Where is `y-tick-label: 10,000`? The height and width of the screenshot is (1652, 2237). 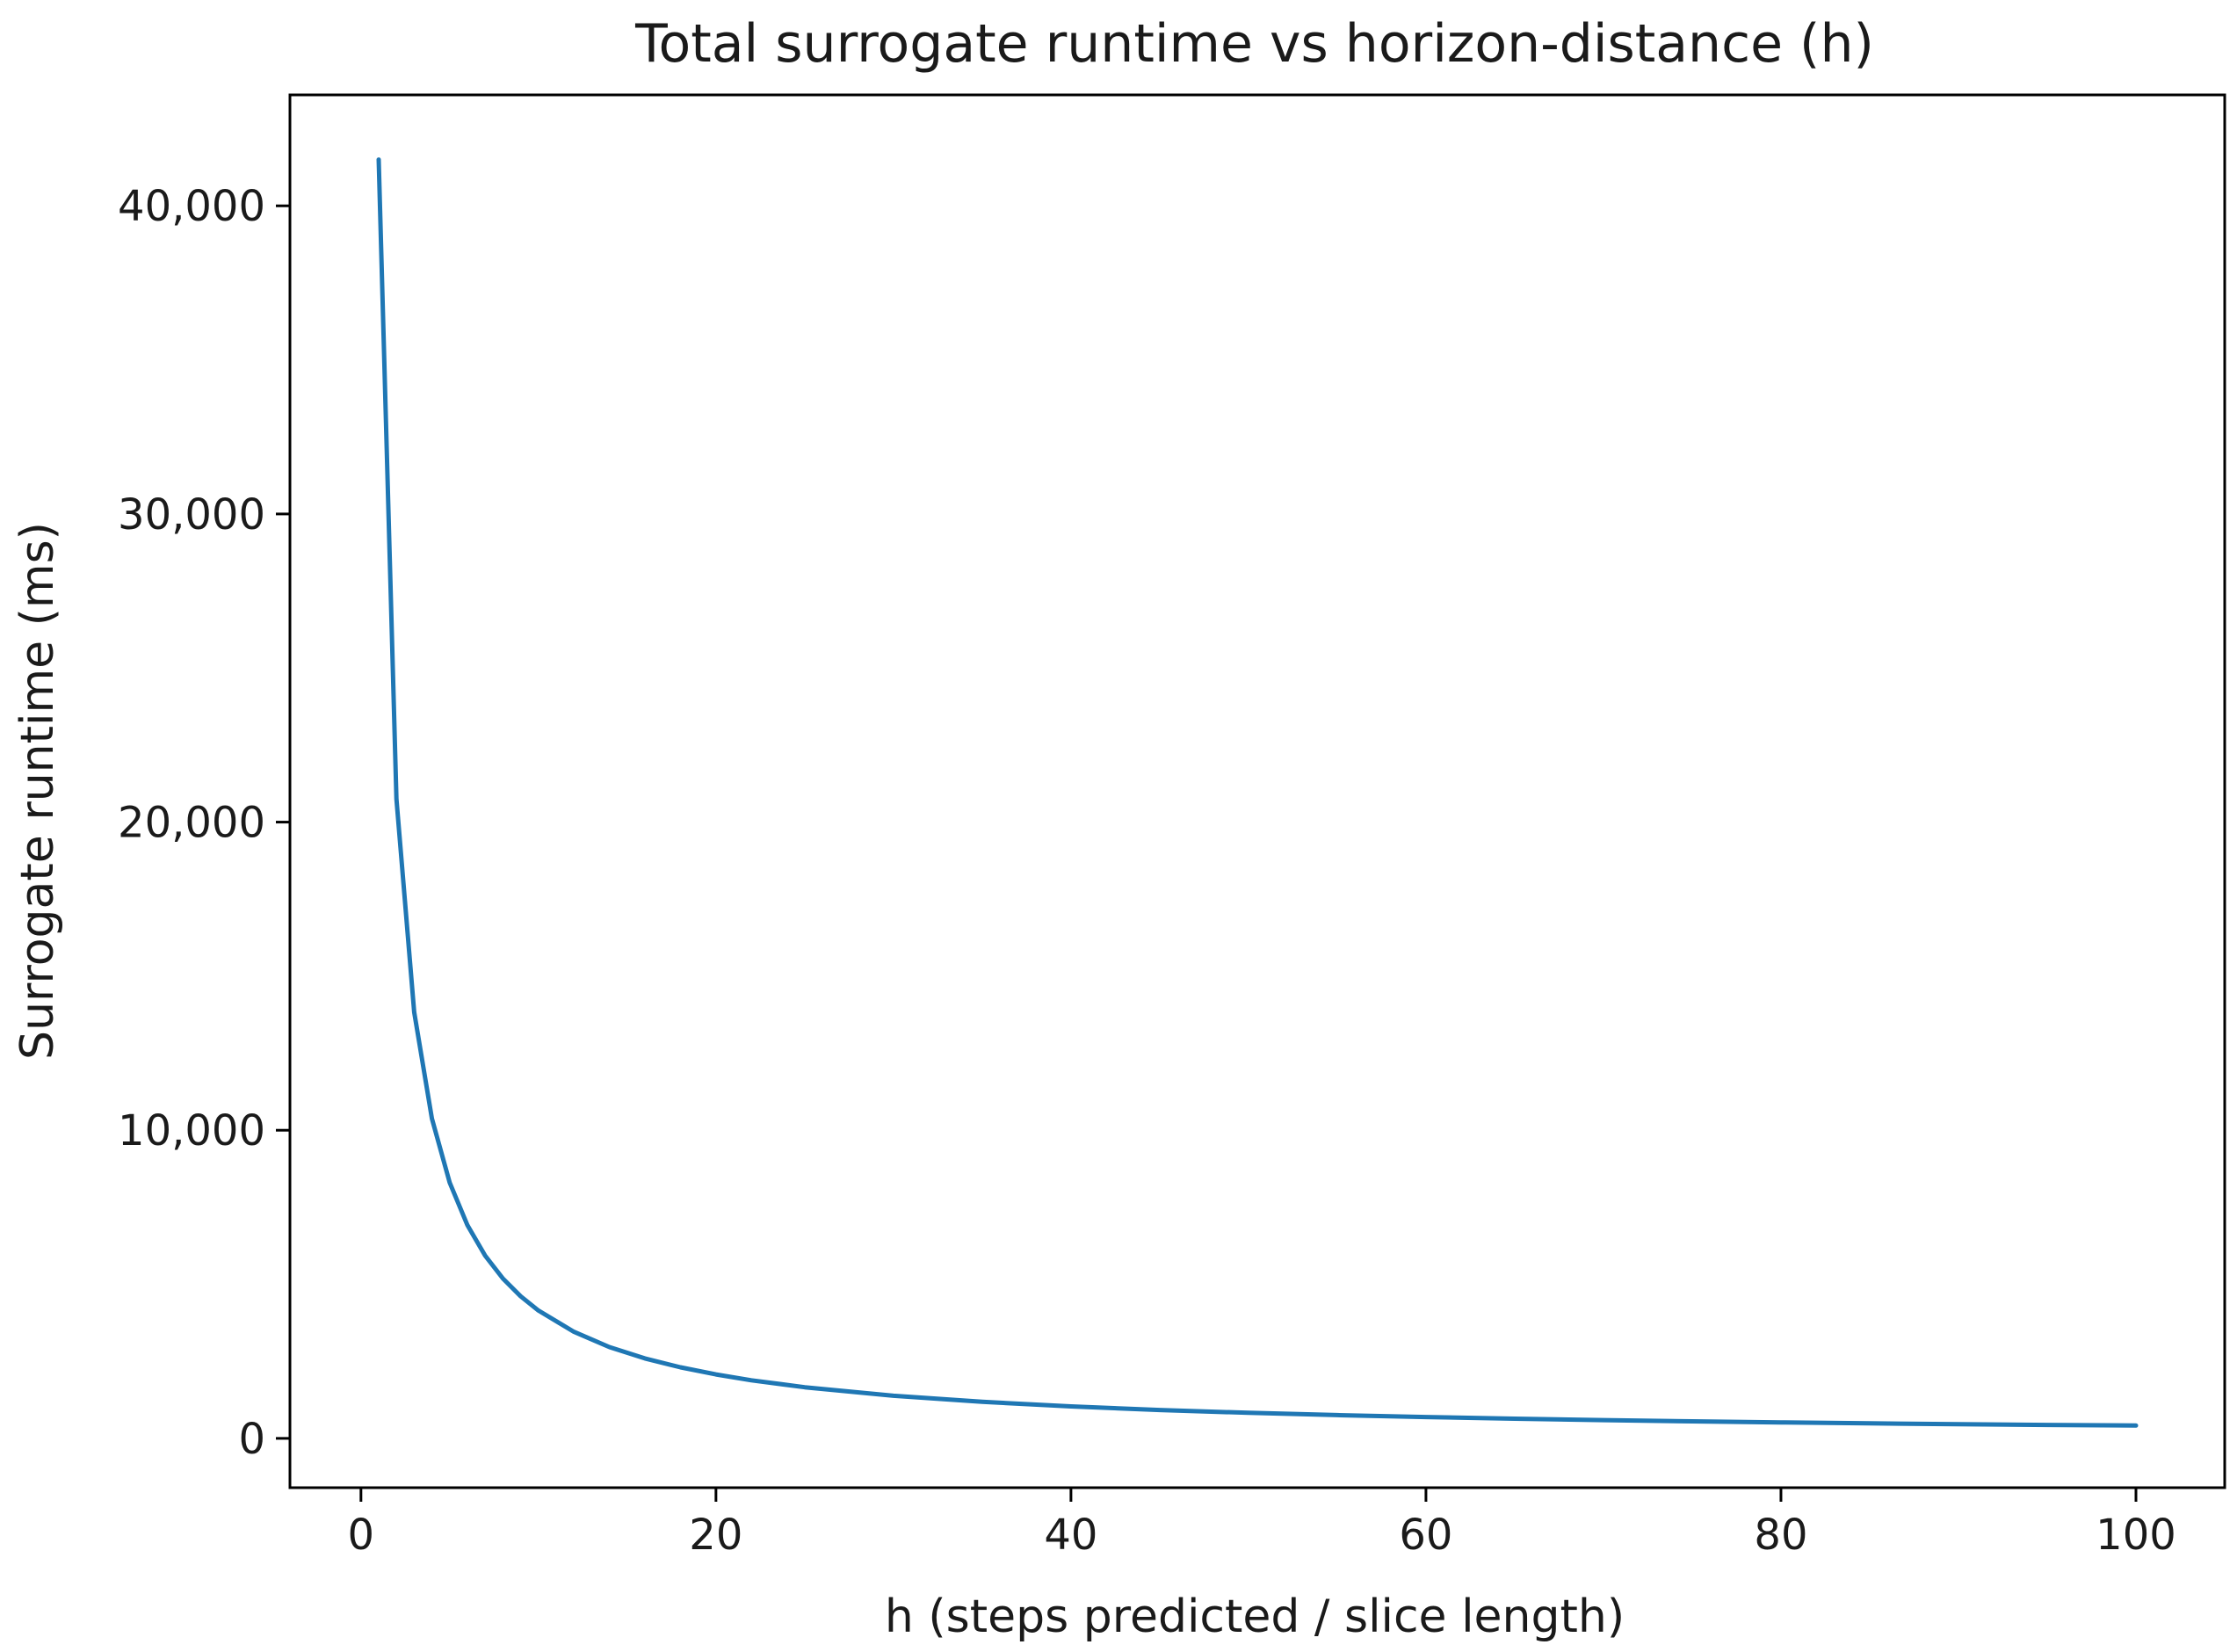
y-tick-label: 10,000 is located at coordinates (191, 1131).